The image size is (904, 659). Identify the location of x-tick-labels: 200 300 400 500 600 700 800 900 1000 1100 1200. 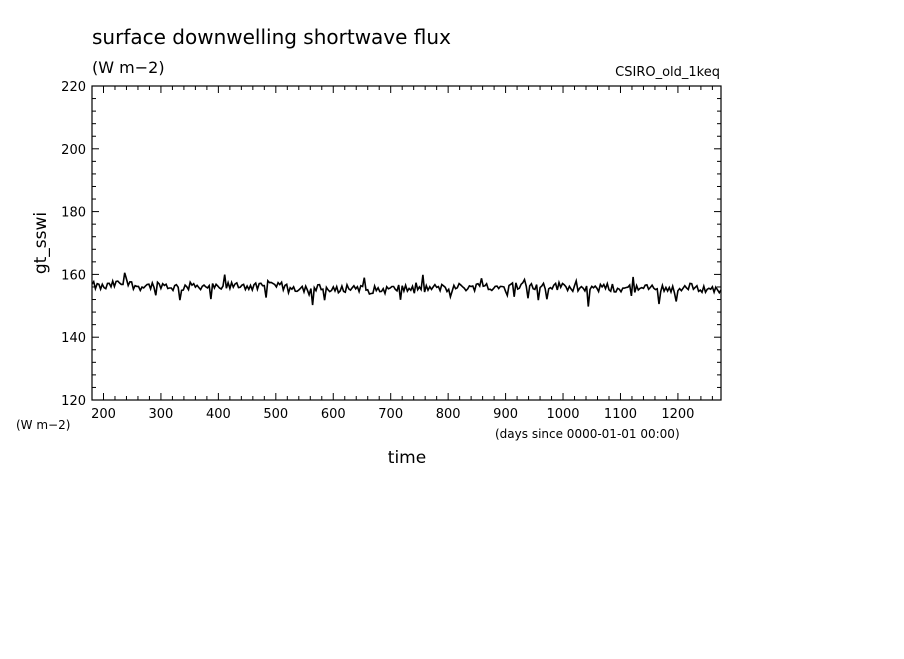
(392, 414).